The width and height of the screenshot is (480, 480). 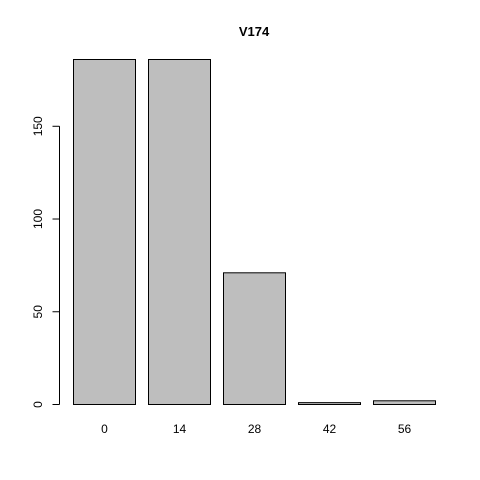 I want to click on x-tick-label-56: 56, so click(x=405, y=429).